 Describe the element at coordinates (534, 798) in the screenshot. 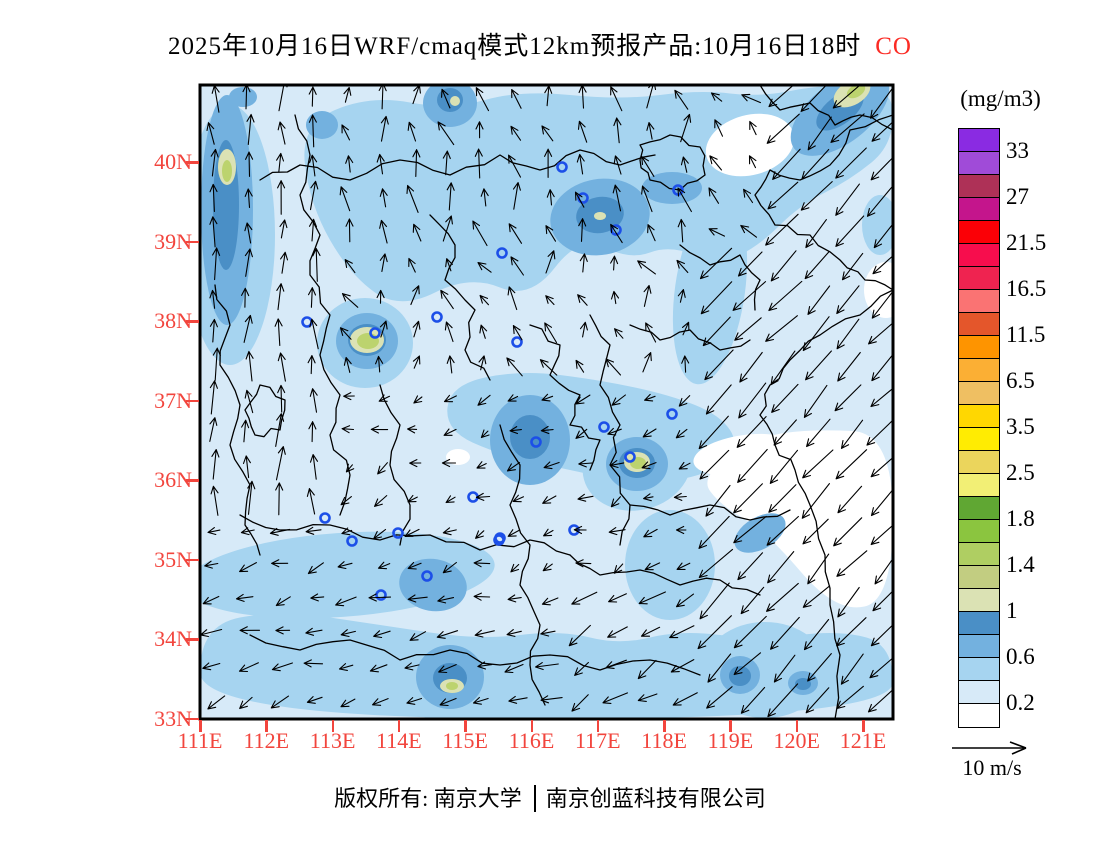

I see `footer-divider` at that location.